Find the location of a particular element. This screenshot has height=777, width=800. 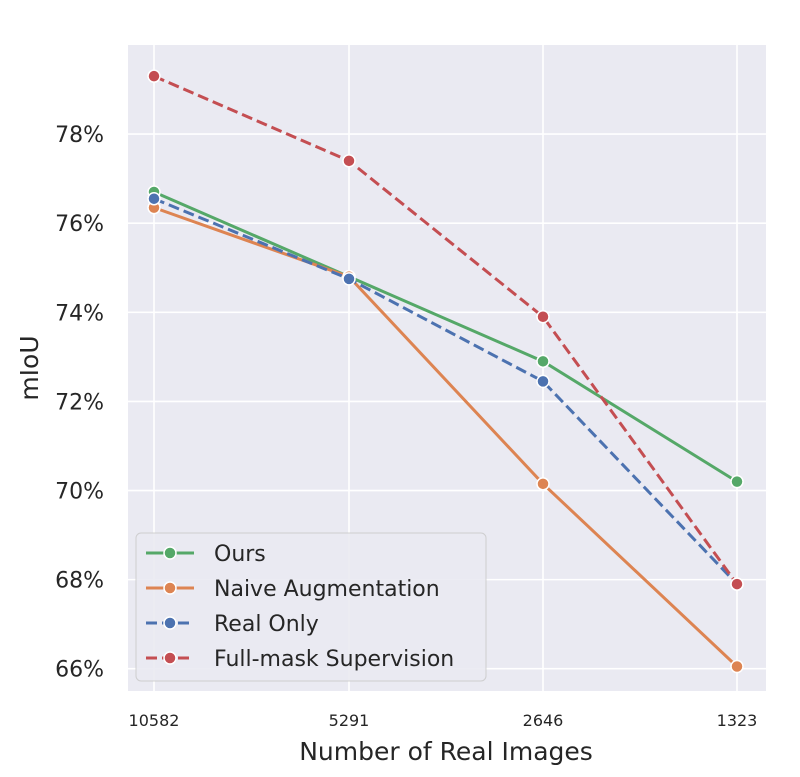

legend-label: Ours is located at coordinates (240, 554).